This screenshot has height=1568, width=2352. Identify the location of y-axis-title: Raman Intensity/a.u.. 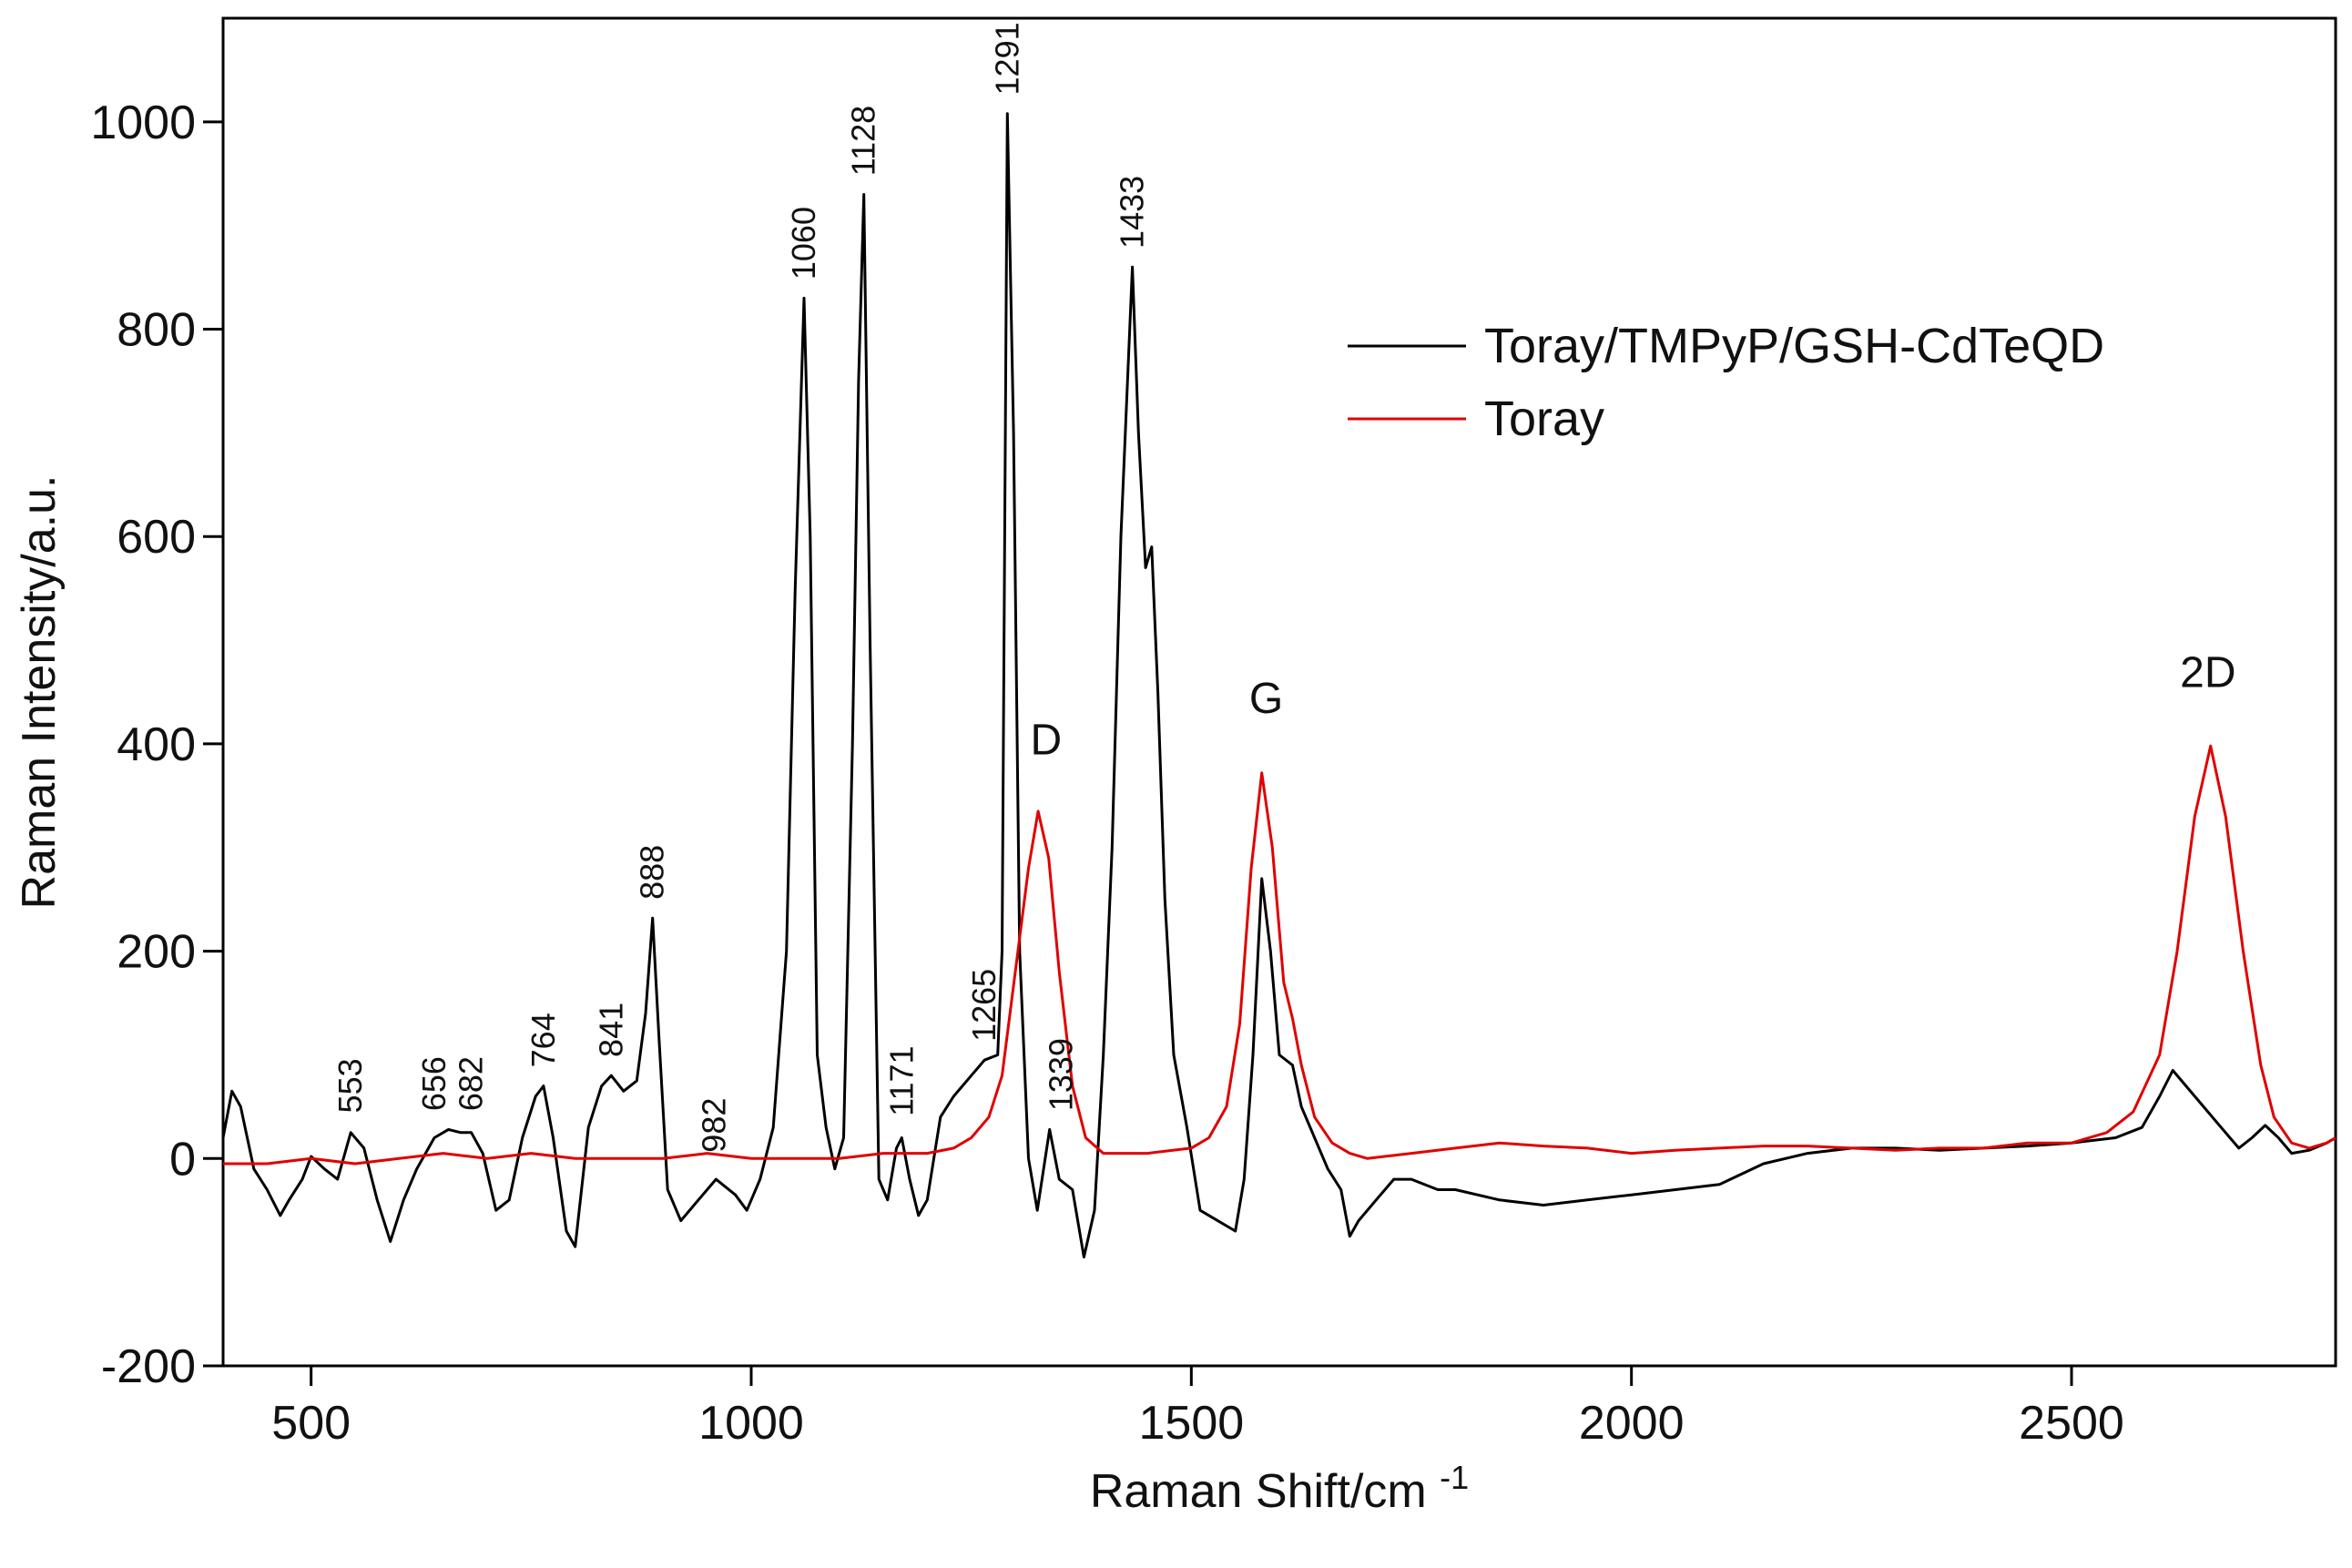
(40, 692).